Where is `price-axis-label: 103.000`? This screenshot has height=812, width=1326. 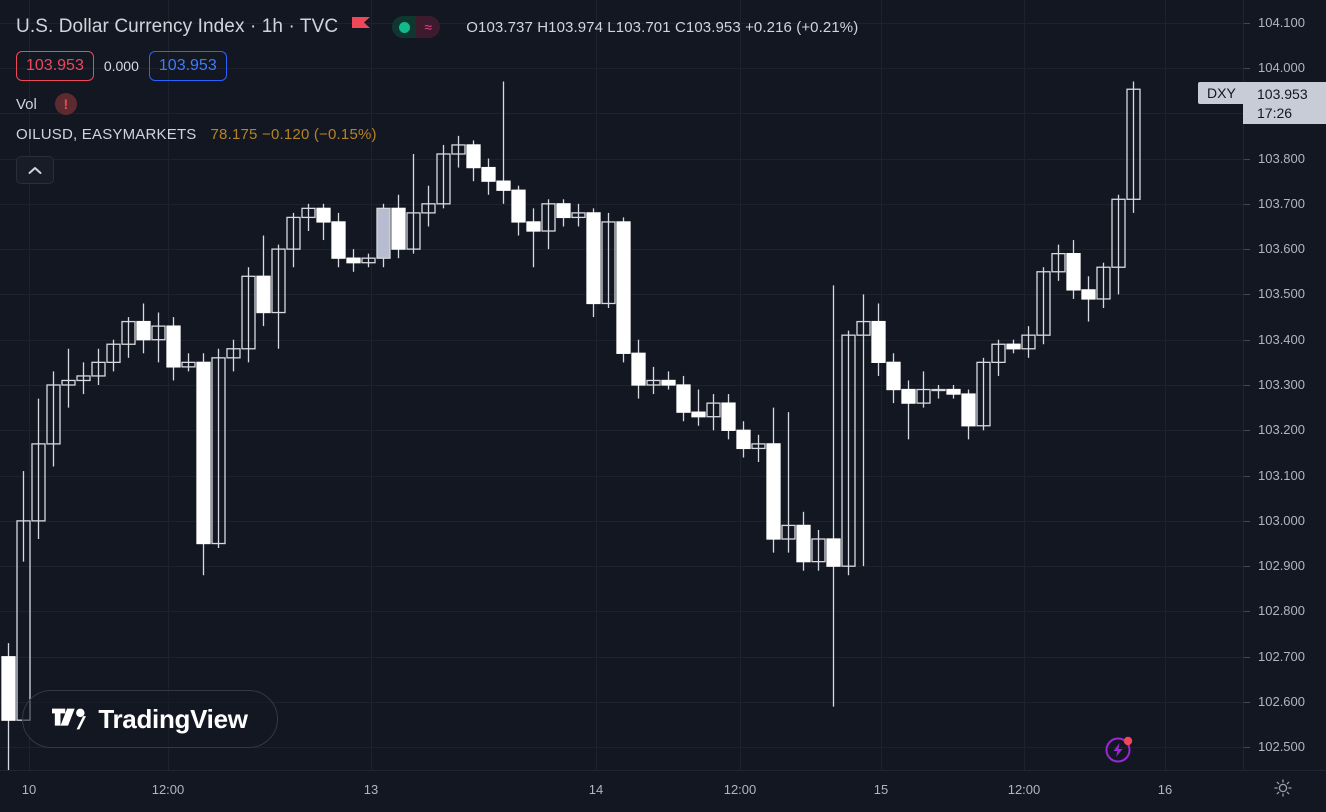
price-axis-label: 103.000 is located at coordinates (1281, 520).